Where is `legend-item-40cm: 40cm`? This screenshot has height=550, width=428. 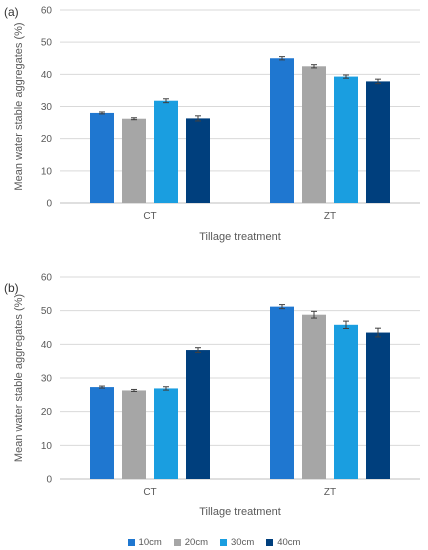 legend-item-40cm: 40cm is located at coordinates (283, 542).